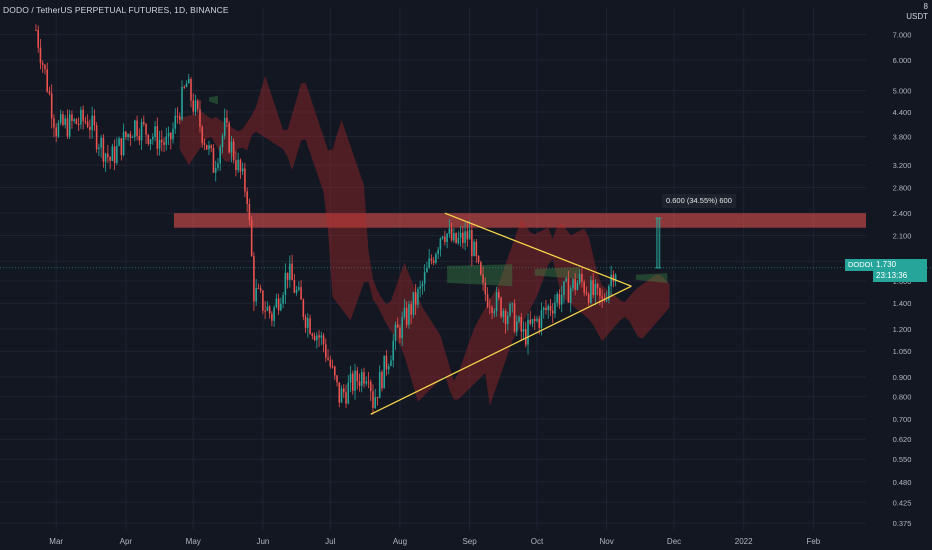 The height and width of the screenshot is (550, 932). Describe the element at coordinates (400, 541) in the screenshot. I see `x-tick-label: Aug` at that location.